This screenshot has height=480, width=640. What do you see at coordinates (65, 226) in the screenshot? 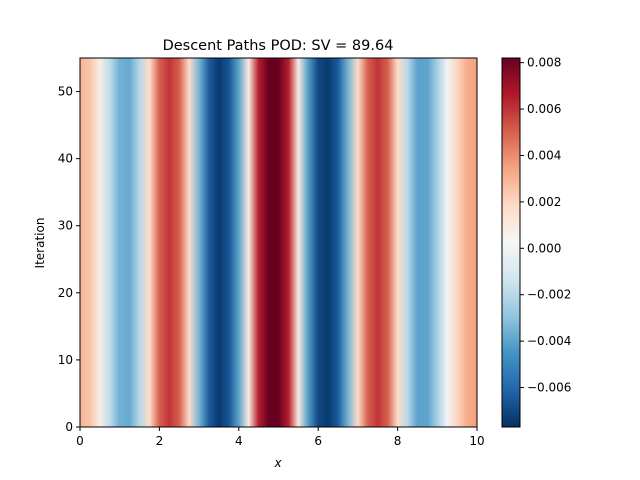
I see `y-tick-label: 30` at bounding box center [65, 226].